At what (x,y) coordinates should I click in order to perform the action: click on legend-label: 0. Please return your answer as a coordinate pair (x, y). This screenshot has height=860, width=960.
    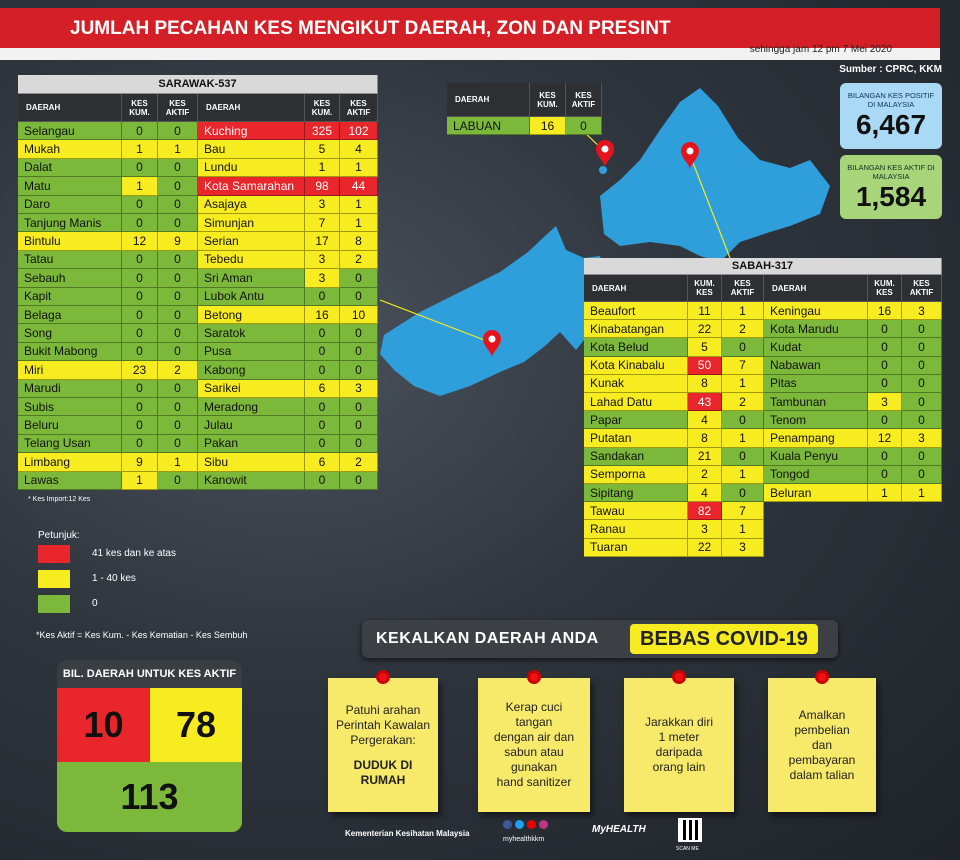
    Looking at the image, I should click on (95, 603).